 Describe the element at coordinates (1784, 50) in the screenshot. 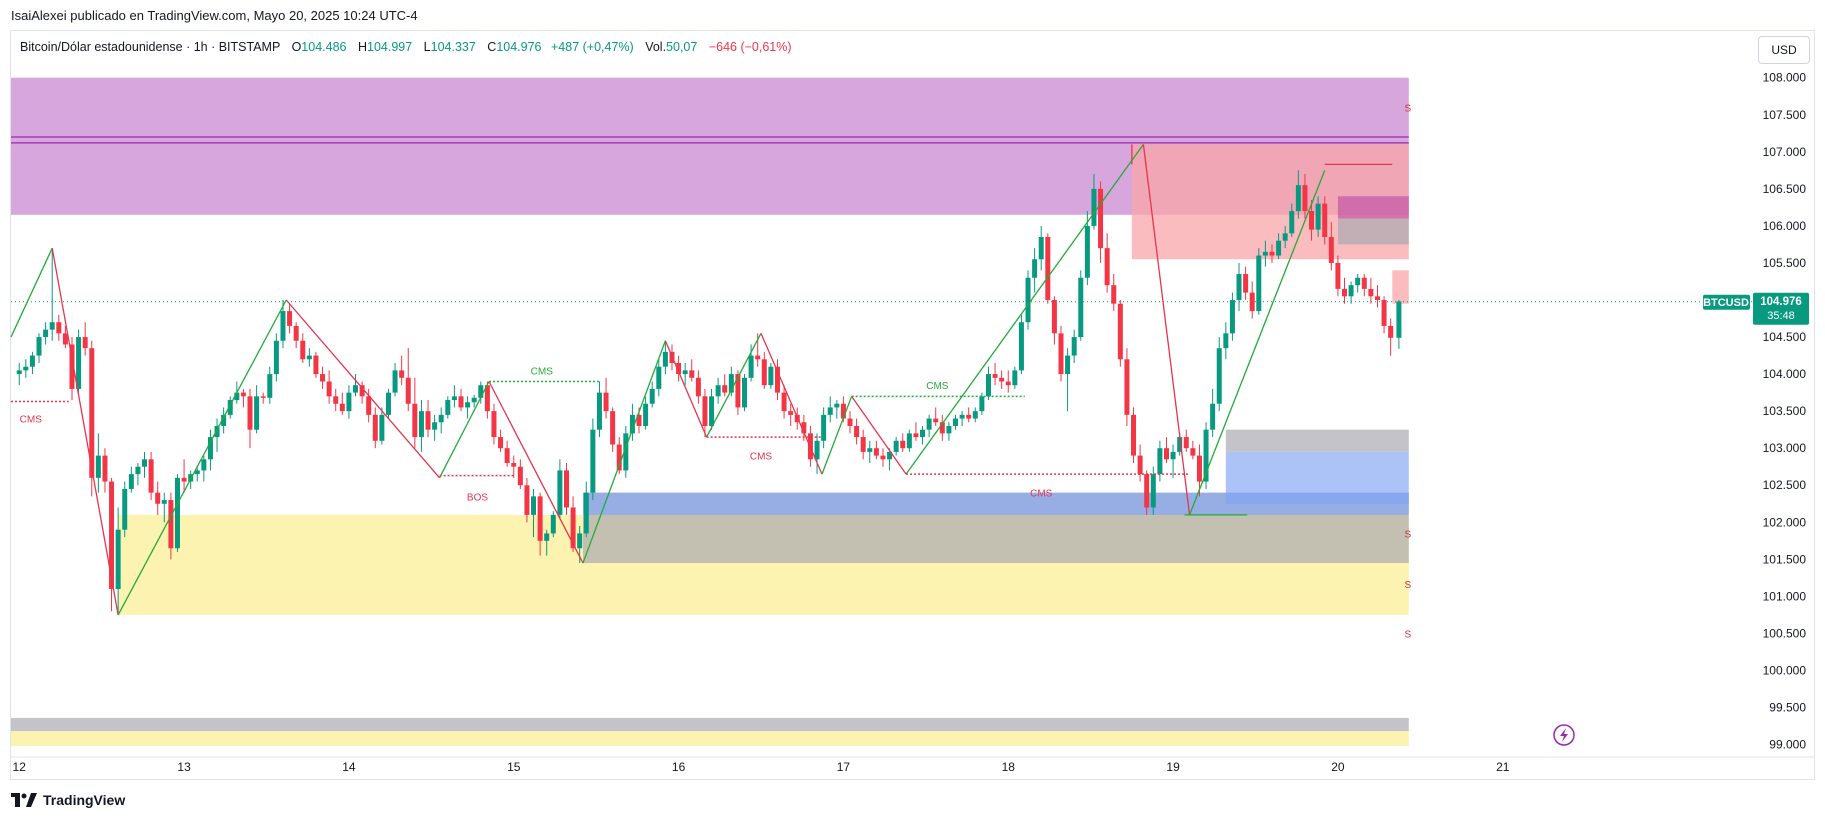

I see `currency-button: USD` at that location.